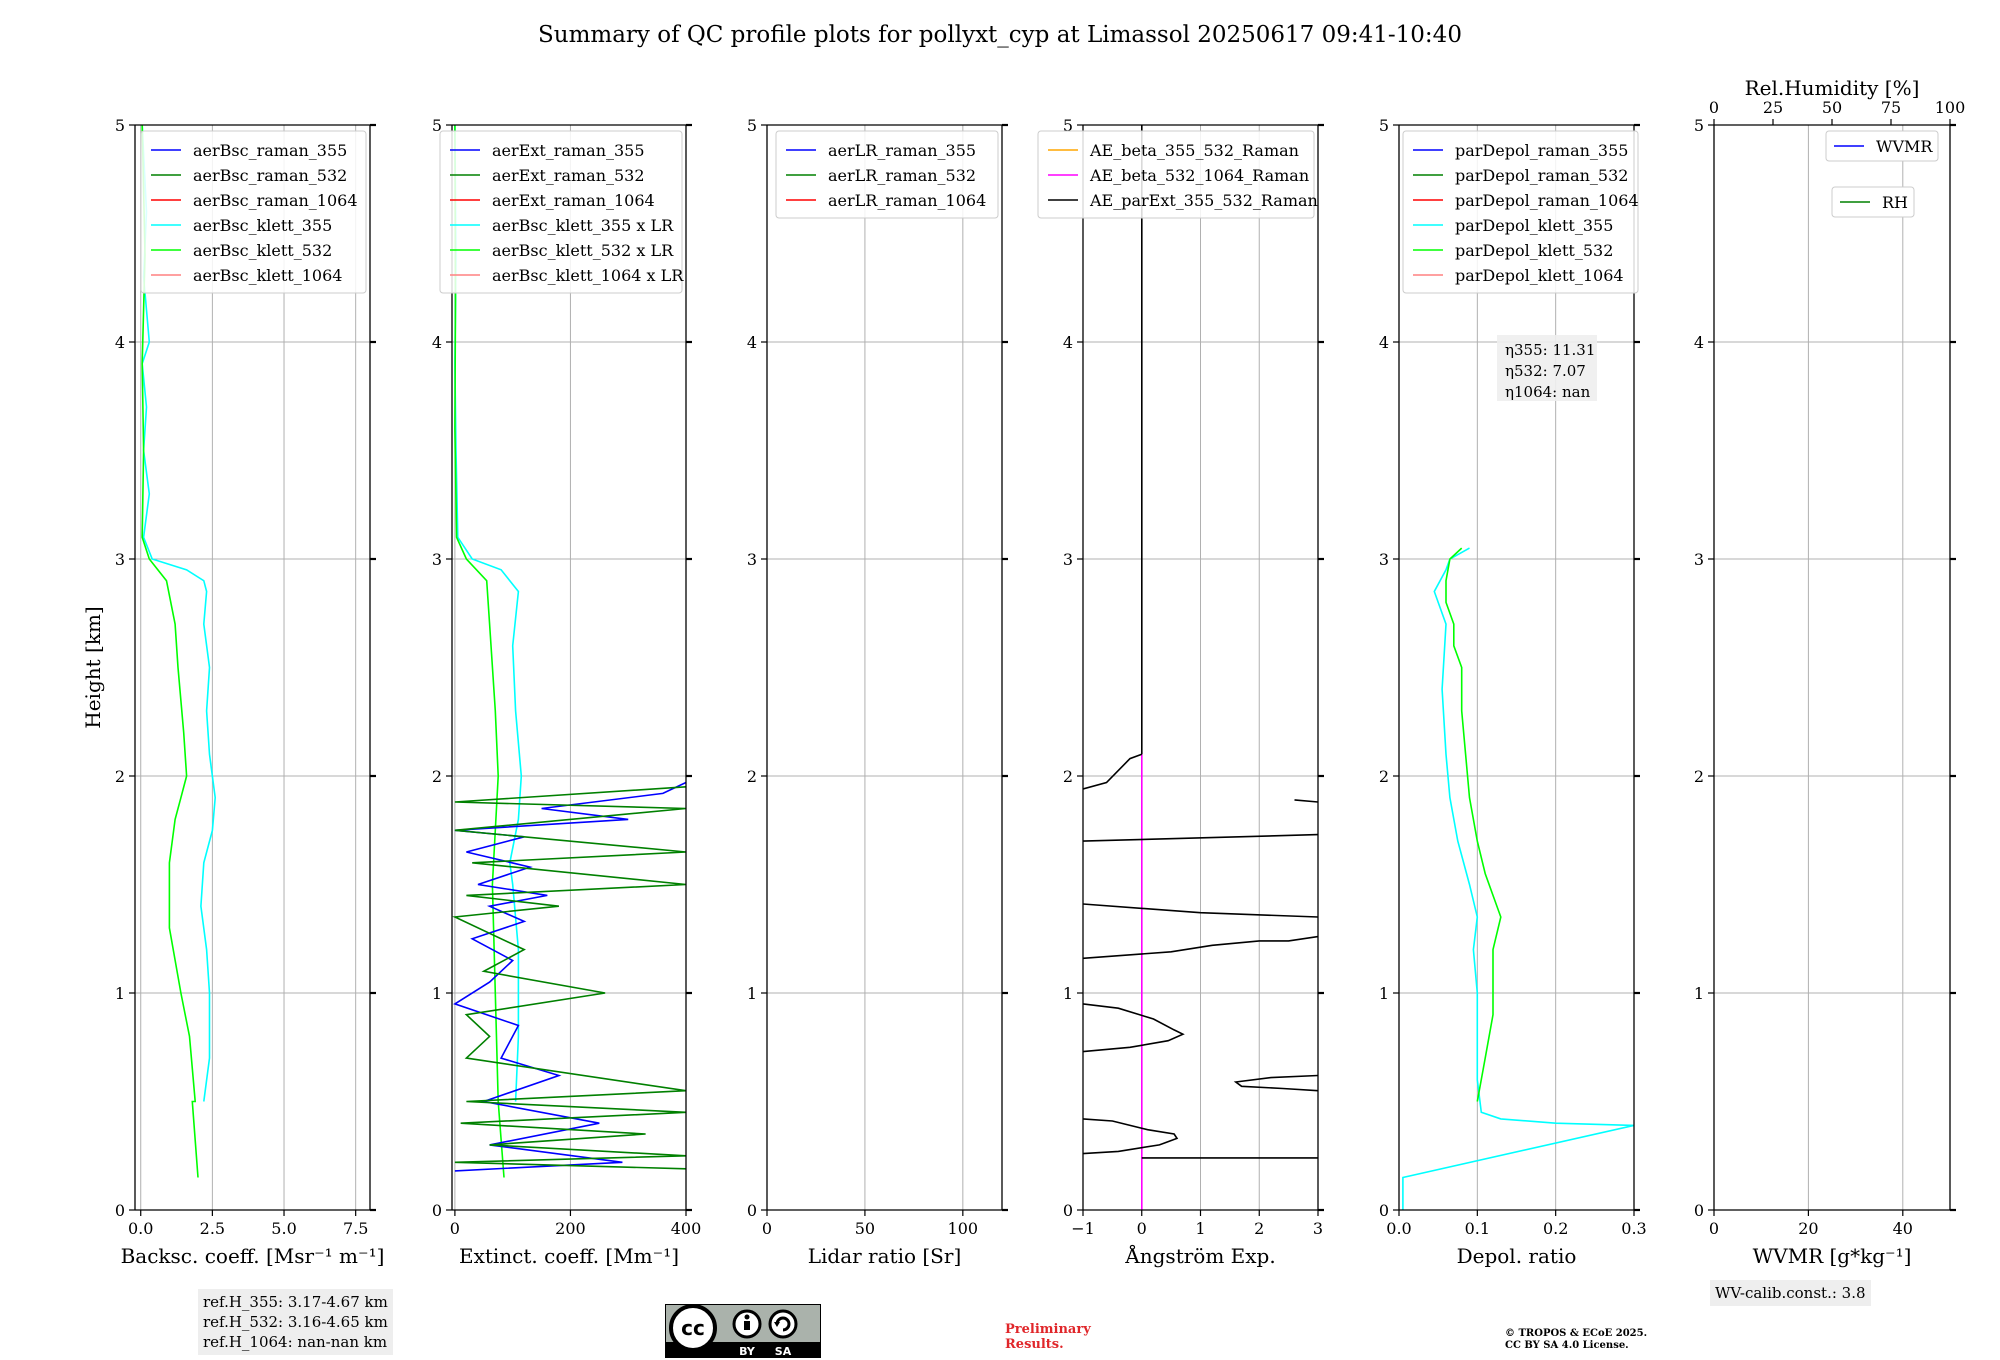  I want to click on legend-label: AE_parExt_355_532_Raman, so click(1203, 200).